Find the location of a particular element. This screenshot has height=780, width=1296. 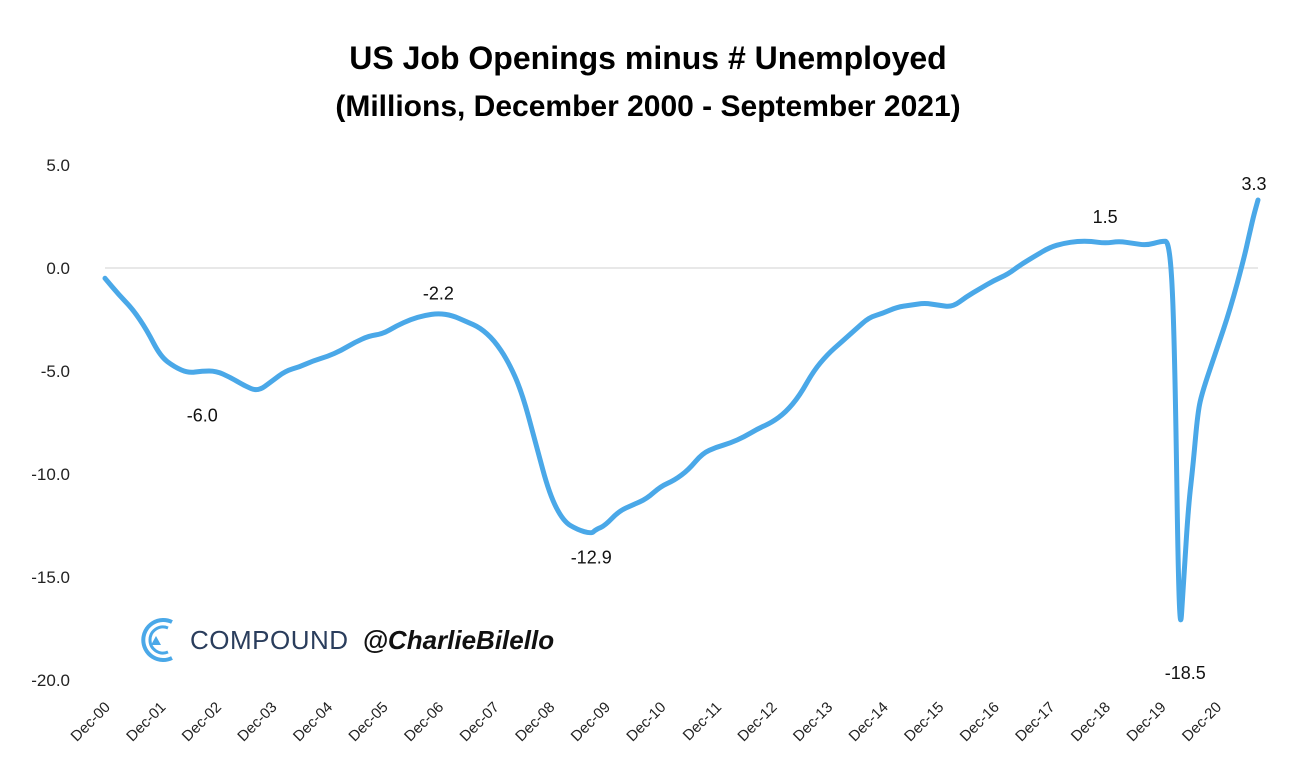

x-tick-label: Dec-11 is located at coordinates (702, 721).